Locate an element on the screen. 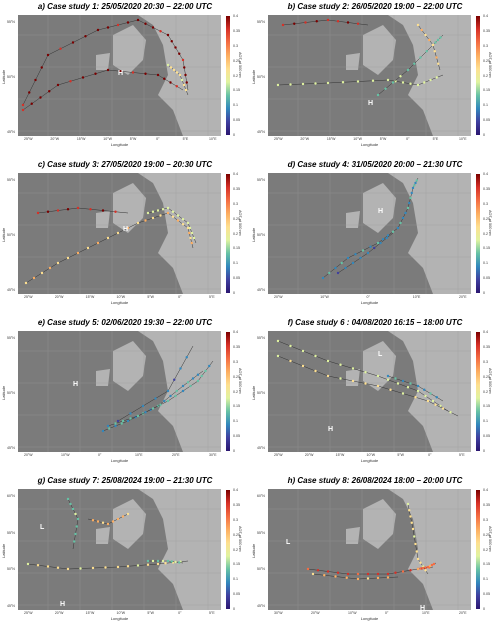 The width and height of the screenshot is (500, 631). colorbar-tick-label: 0.35 is located at coordinates (486, 504).